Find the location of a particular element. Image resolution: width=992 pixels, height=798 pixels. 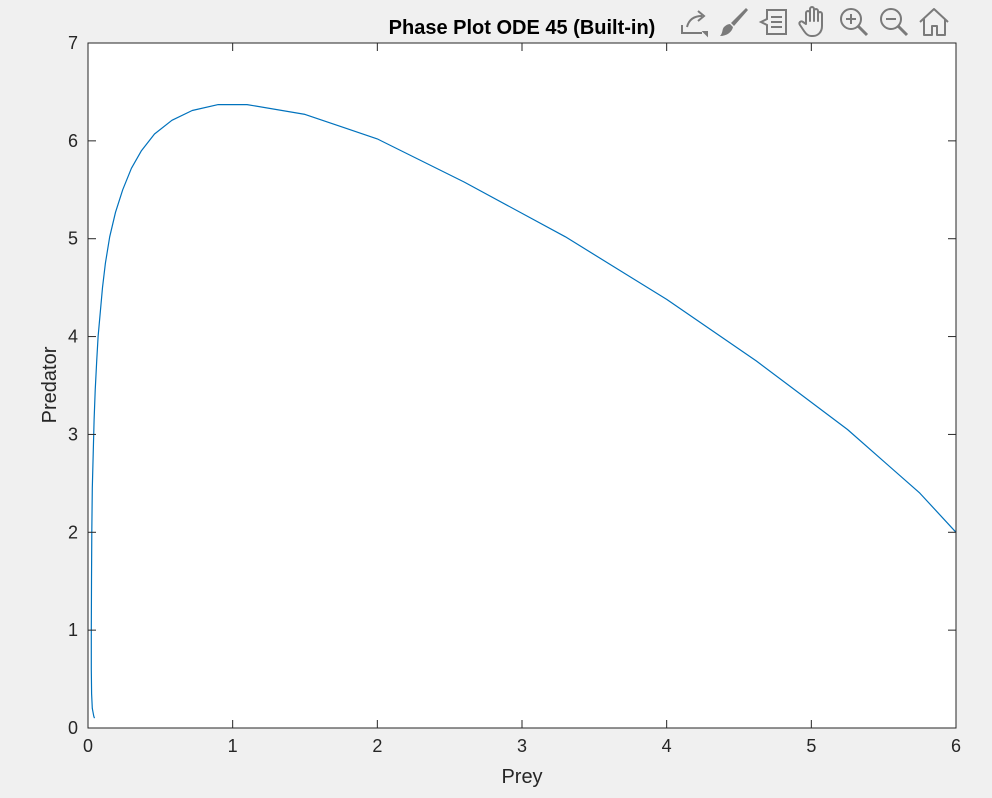

y-tick-label: 4 is located at coordinates (73, 337).